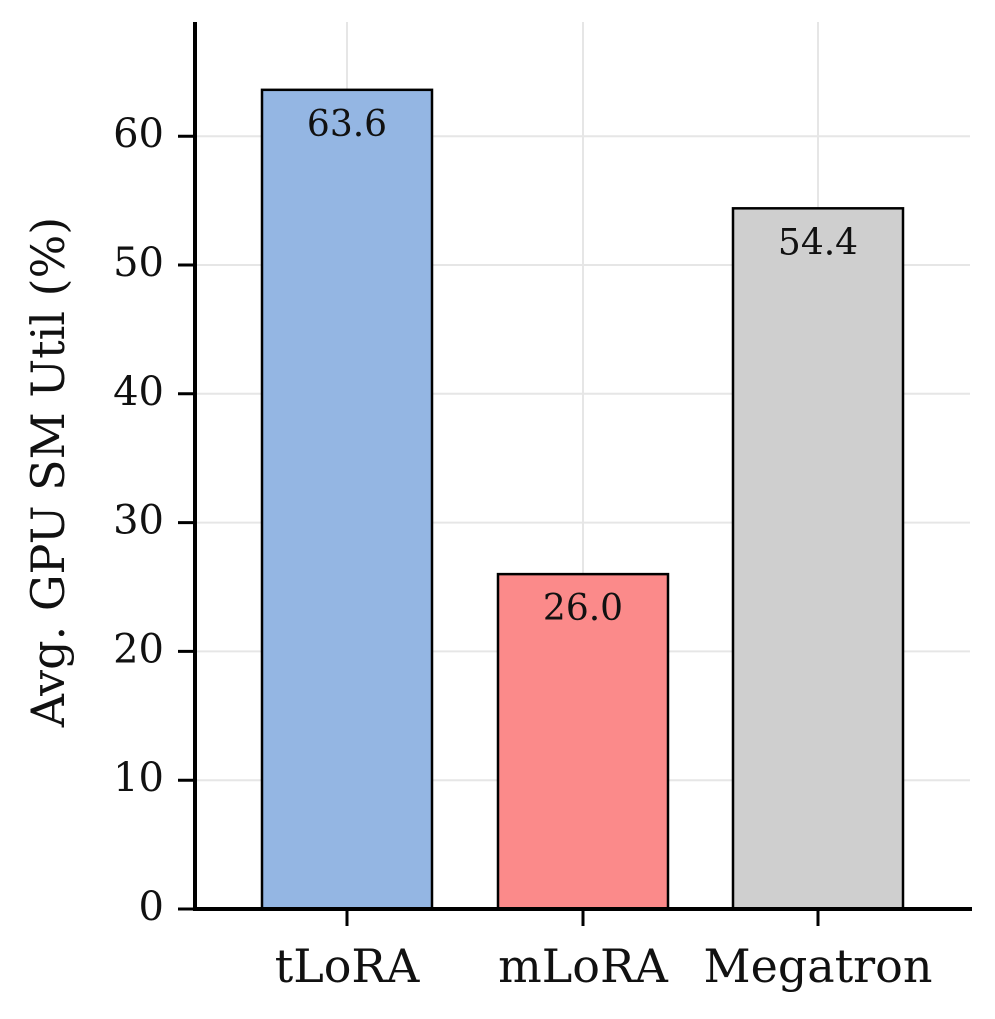 This screenshot has height=1019, width=995. What do you see at coordinates (347, 499) in the screenshot?
I see `bar-tlora` at bounding box center [347, 499].